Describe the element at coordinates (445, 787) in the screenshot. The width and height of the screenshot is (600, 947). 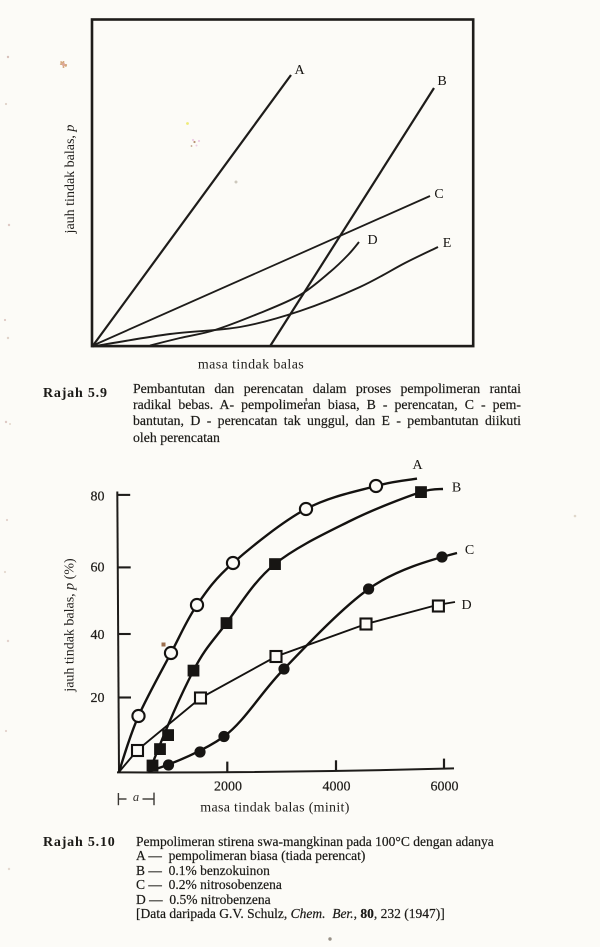
I see `svg-text: 6000` at that location.